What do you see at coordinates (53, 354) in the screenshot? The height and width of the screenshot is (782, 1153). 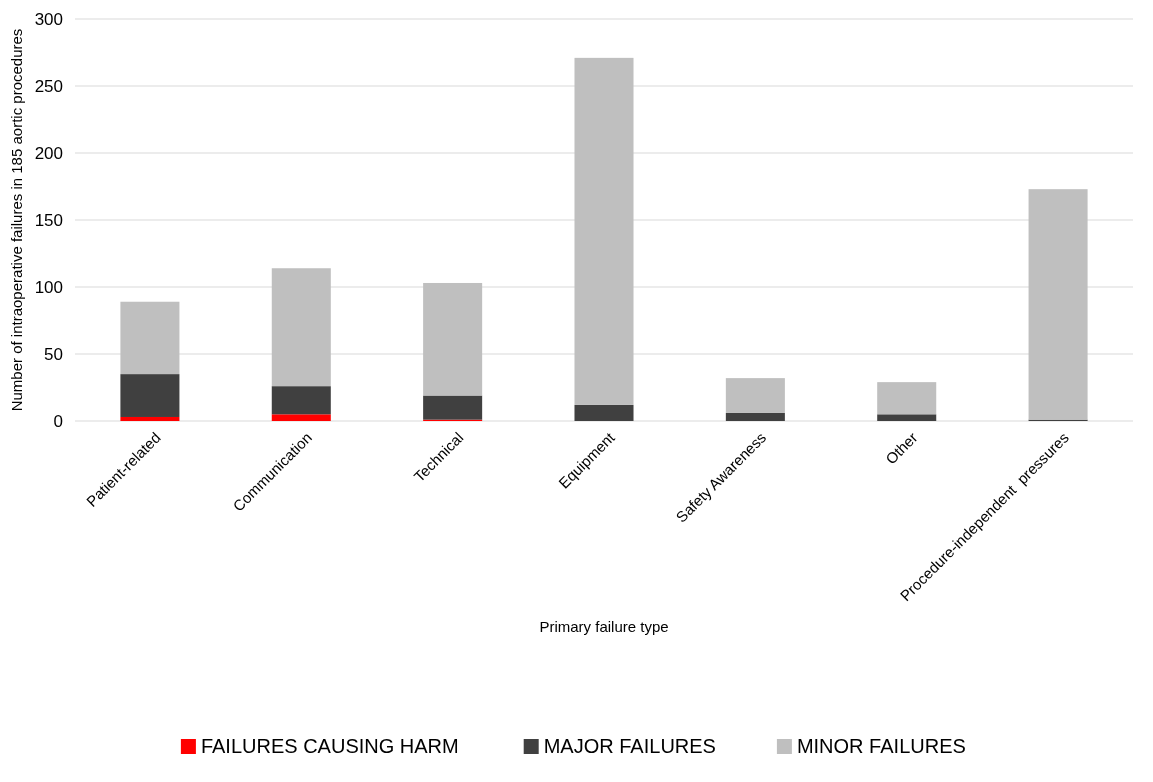 I see `y-tick-label: 50` at bounding box center [53, 354].